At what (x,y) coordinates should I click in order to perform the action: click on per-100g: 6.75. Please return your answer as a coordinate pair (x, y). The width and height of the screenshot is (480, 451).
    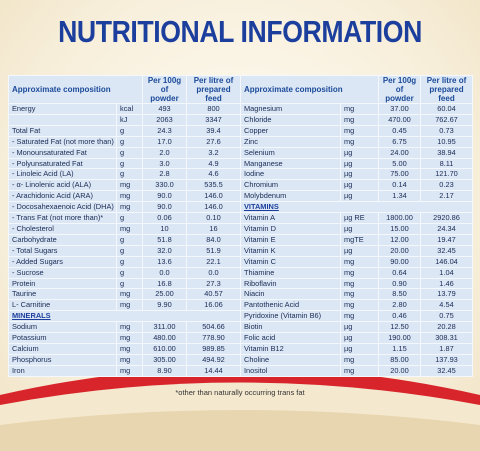
    Looking at the image, I should click on (399, 141).